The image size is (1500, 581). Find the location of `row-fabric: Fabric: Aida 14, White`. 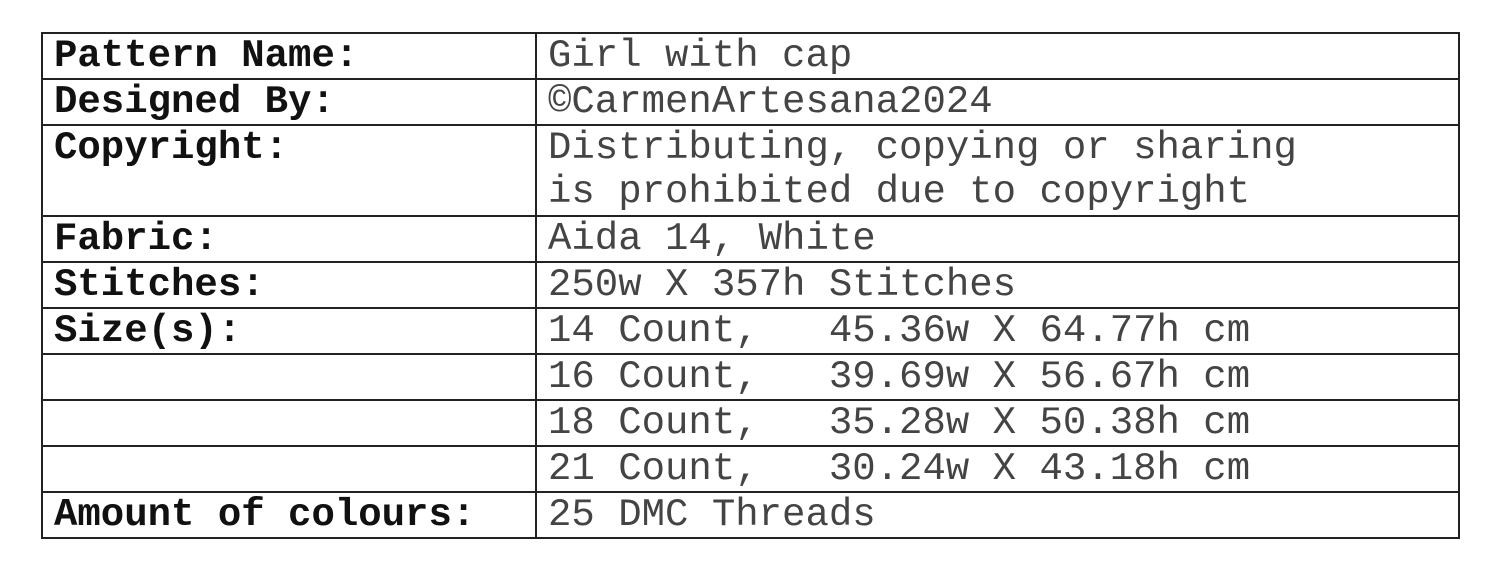

row-fabric: Fabric: Aida 14, White is located at coordinates (750, 239).